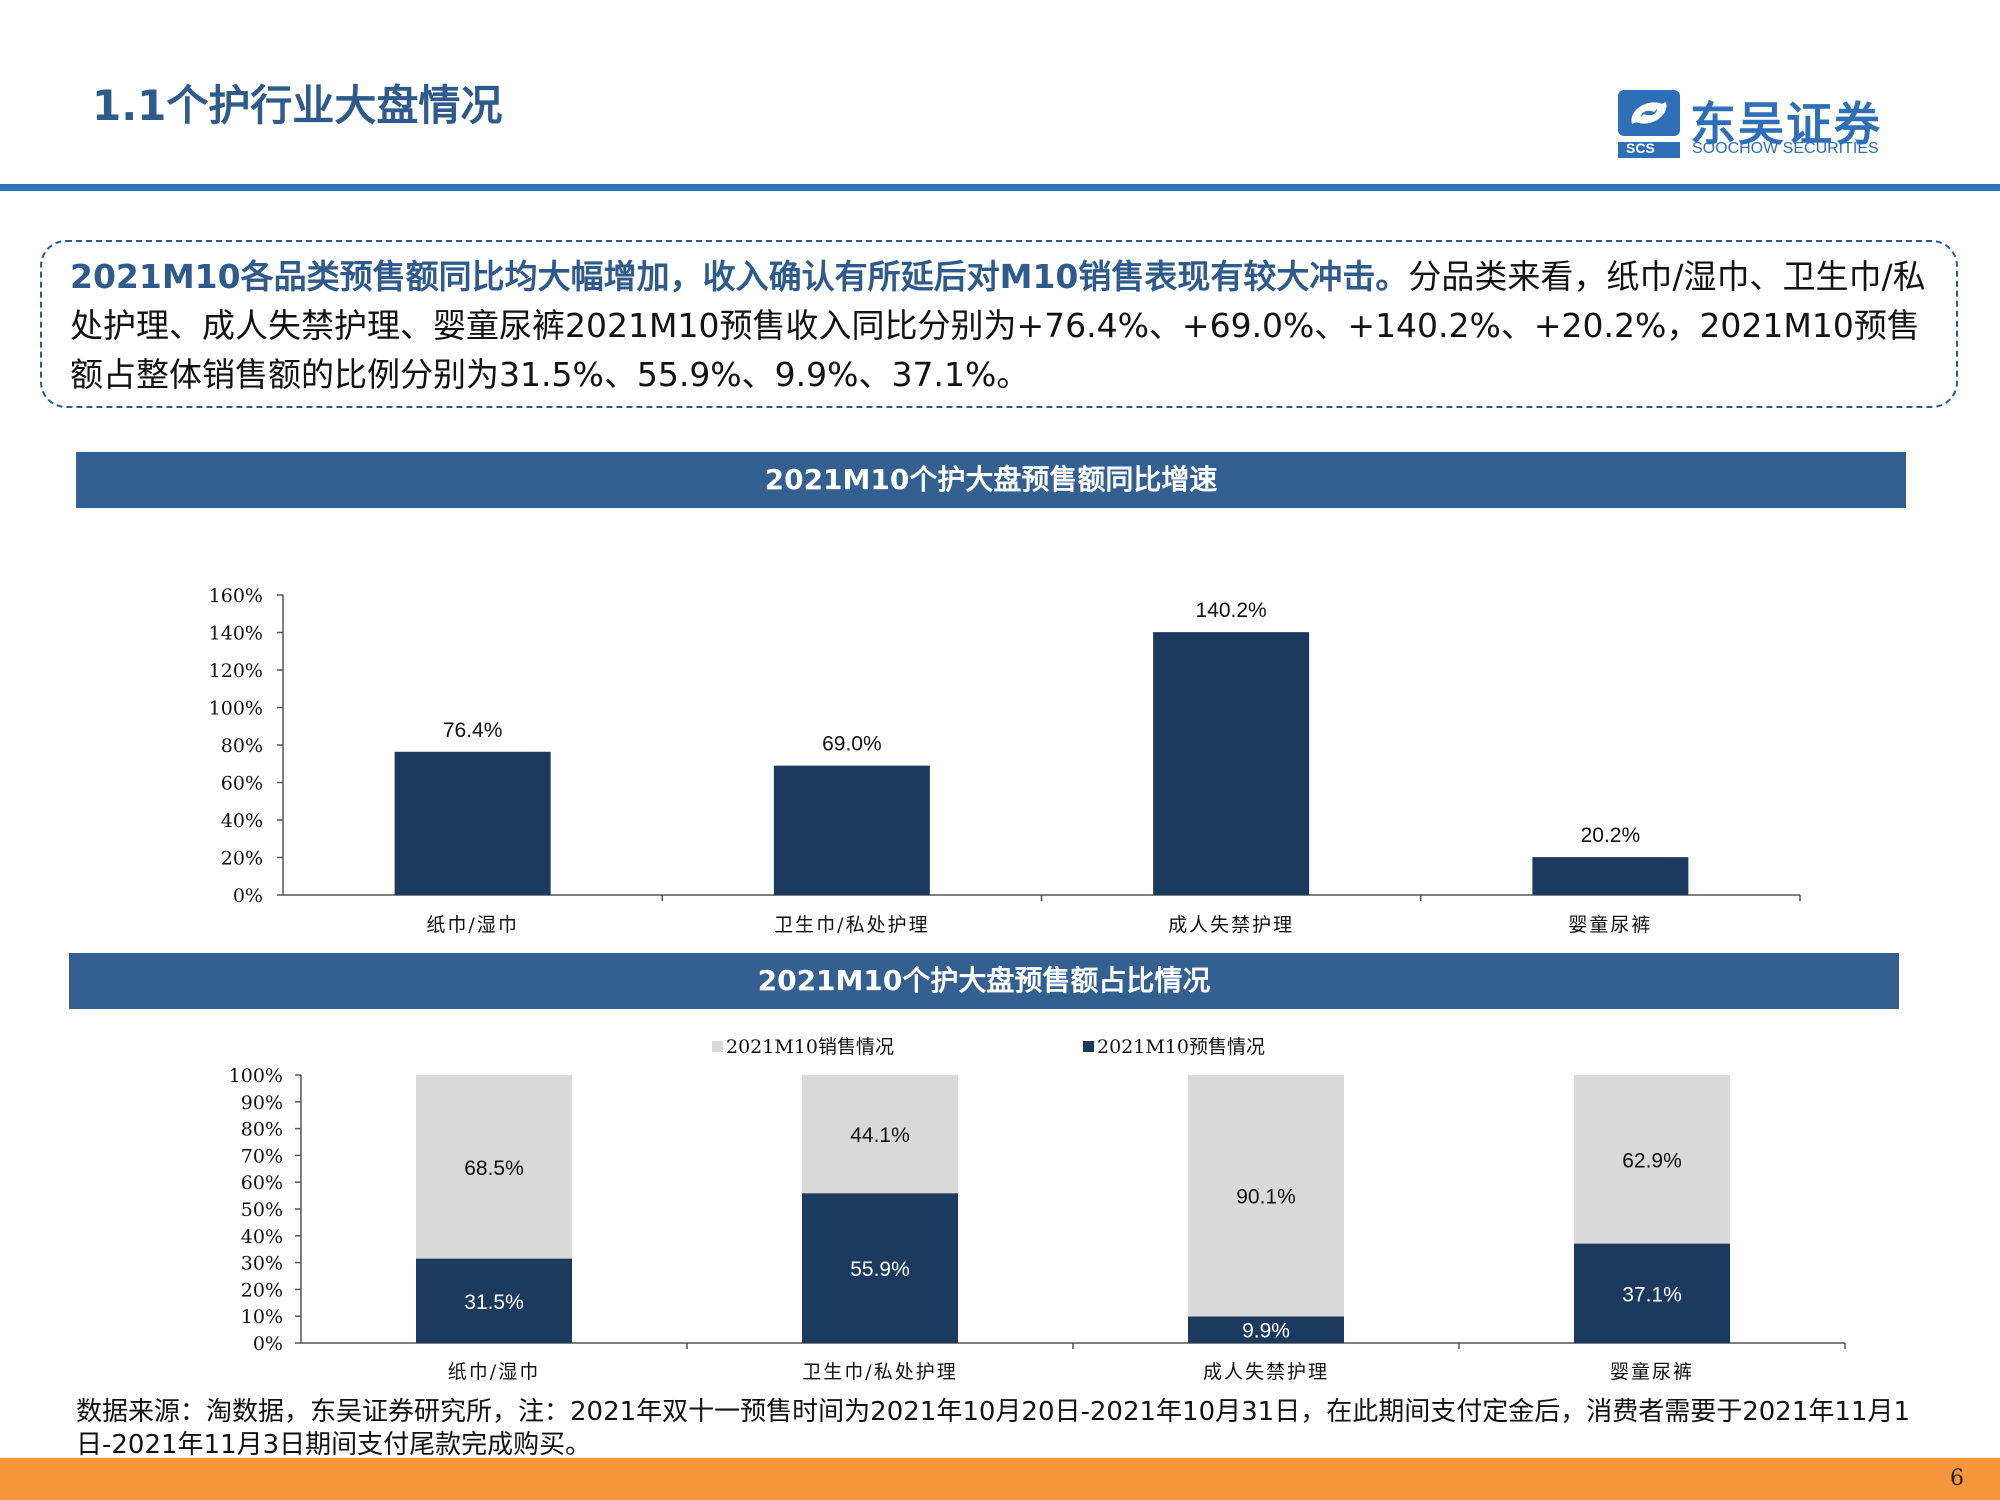  I want to click on page-number: 6, so click(1957, 1478).